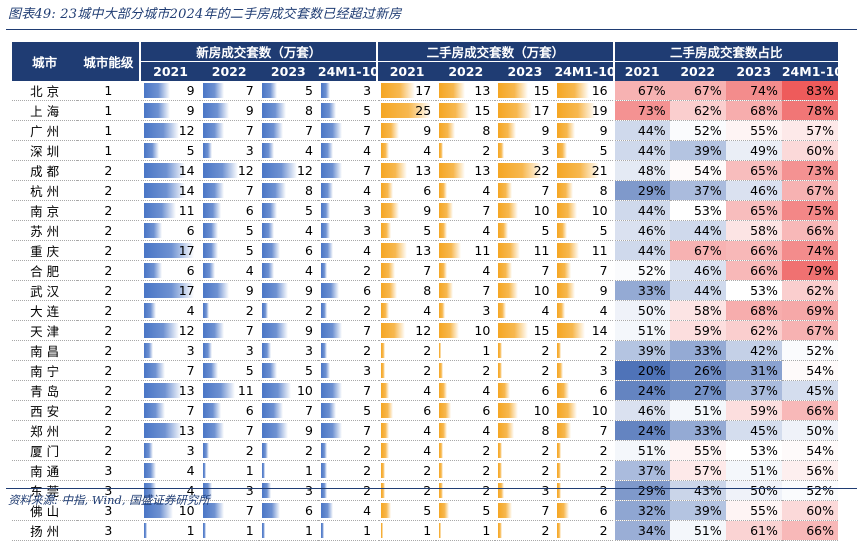  Describe the element at coordinates (809, 71) in the screenshot. I see `header-year: 24M1-10` at that location.